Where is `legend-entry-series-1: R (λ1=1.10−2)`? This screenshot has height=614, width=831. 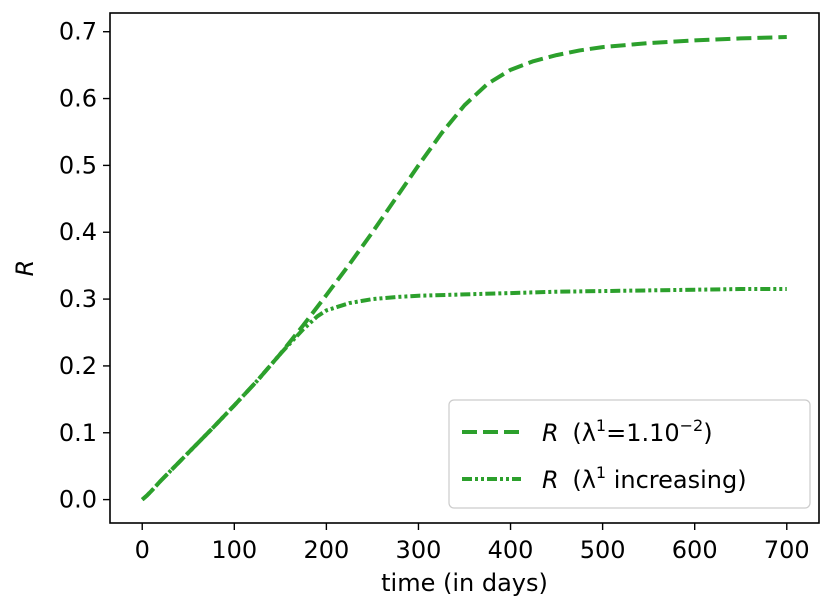
legend-entry-series-1: R (λ1=1.10−2) is located at coordinates (627, 431).